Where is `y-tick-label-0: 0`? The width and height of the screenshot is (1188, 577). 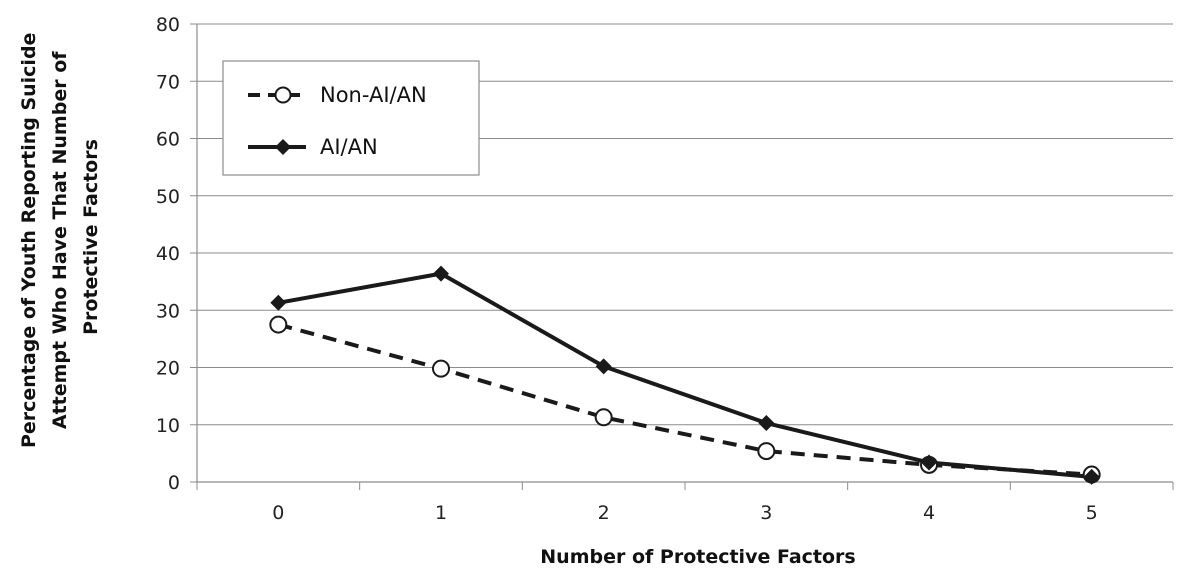 y-tick-label-0: 0 is located at coordinates (174, 483).